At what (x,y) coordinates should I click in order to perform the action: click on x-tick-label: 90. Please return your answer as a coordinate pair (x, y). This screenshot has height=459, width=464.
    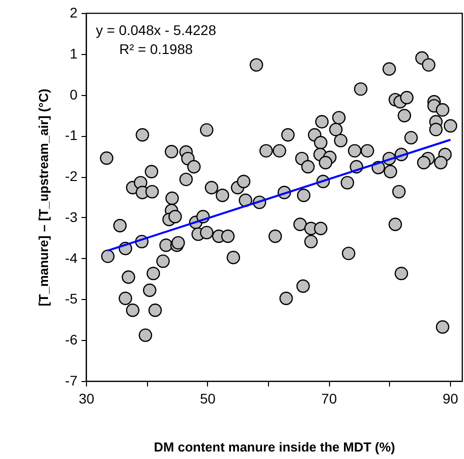
    Looking at the image, I should click on (450, 398).